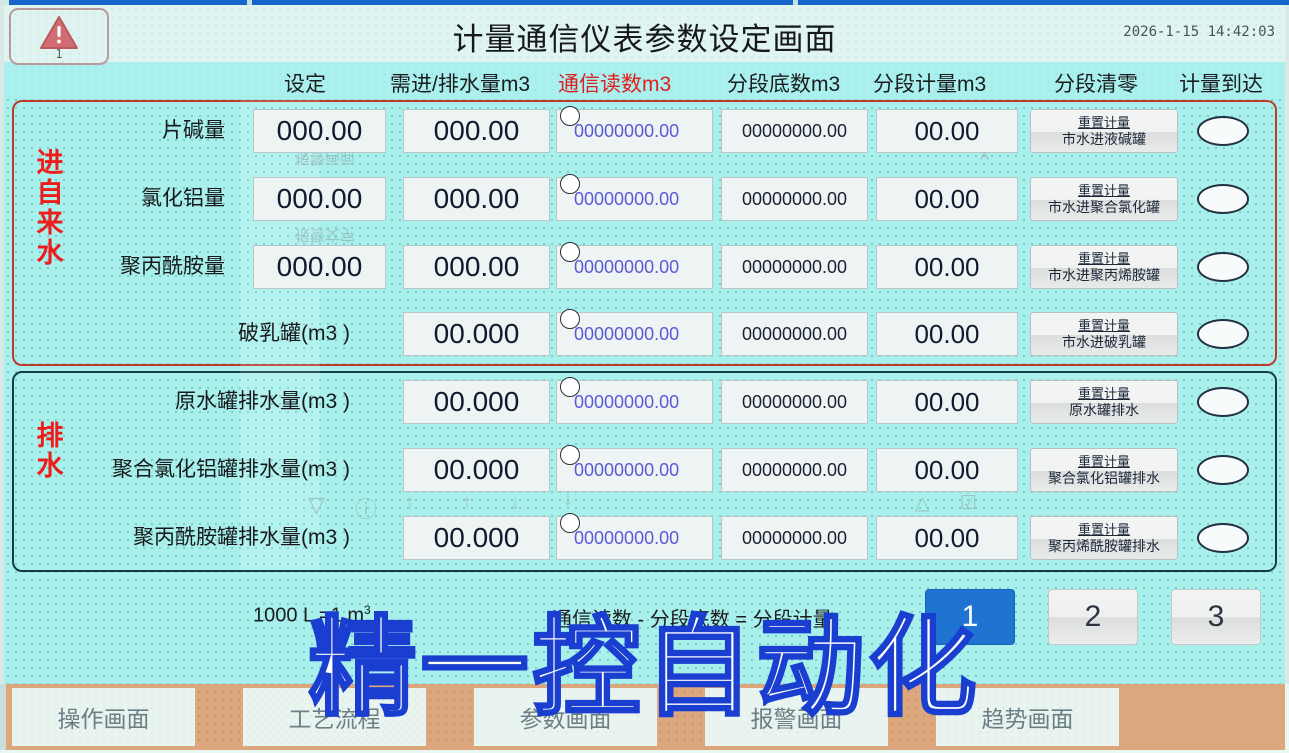 This screenshot has height=753, width=1289. Describe the element at coordinates (947, 131) in the screenshot. I see `segment-value-inlet-0: 00.00` at that location.